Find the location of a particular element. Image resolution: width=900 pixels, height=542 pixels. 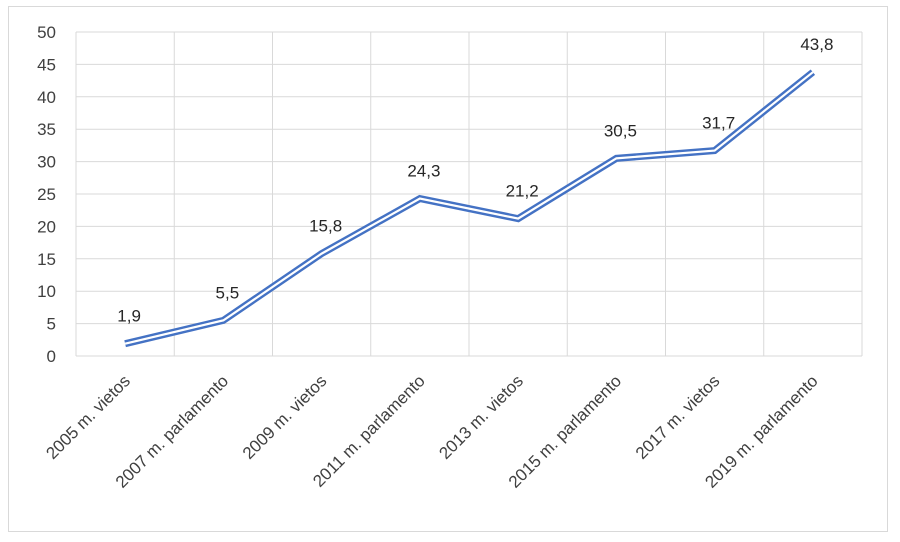

data-label: 30,5 is located at coordinates (620, 130).